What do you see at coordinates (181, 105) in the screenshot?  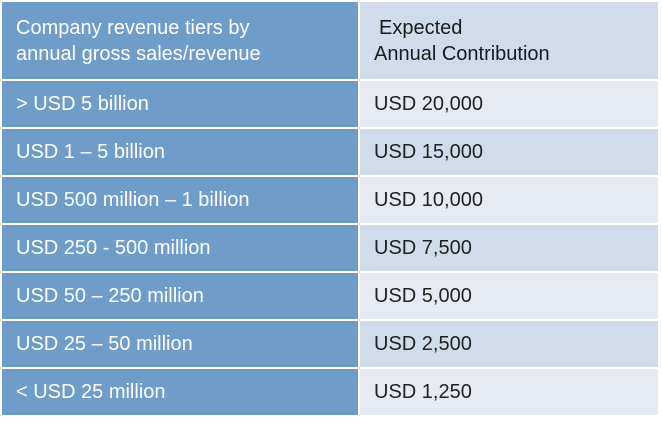 I see `tier-cell: > USD 5 billion` at bounding box center [181, 105].